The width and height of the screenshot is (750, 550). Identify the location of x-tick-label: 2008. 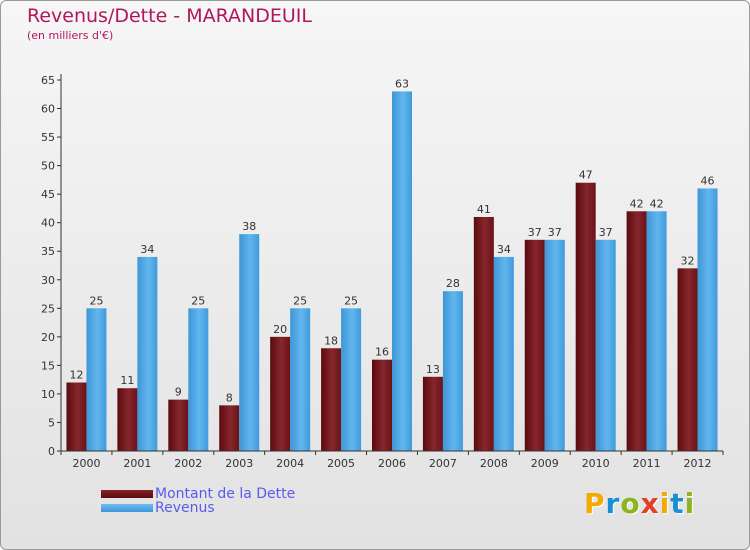
(494, 463).